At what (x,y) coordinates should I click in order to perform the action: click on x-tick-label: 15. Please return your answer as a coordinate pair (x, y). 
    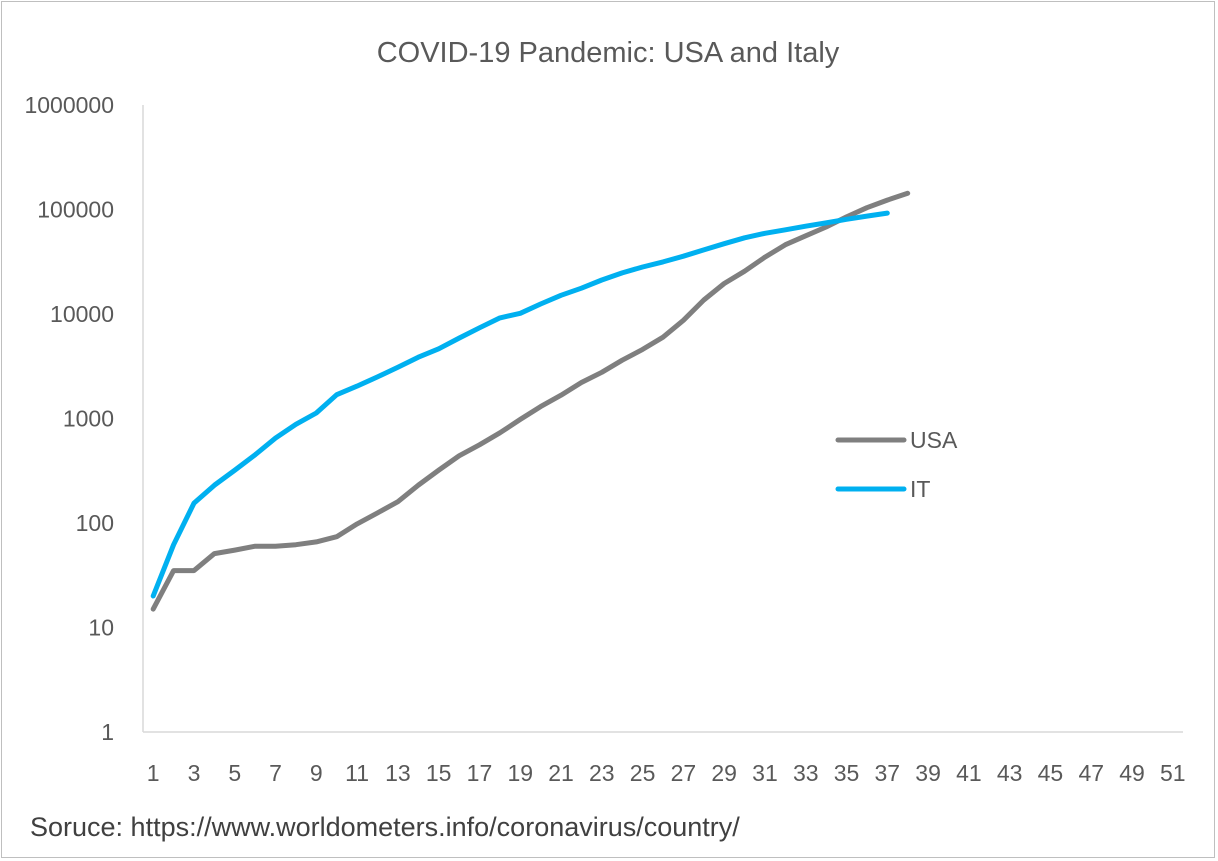
    Looking at the image, I should click on (439, 773).